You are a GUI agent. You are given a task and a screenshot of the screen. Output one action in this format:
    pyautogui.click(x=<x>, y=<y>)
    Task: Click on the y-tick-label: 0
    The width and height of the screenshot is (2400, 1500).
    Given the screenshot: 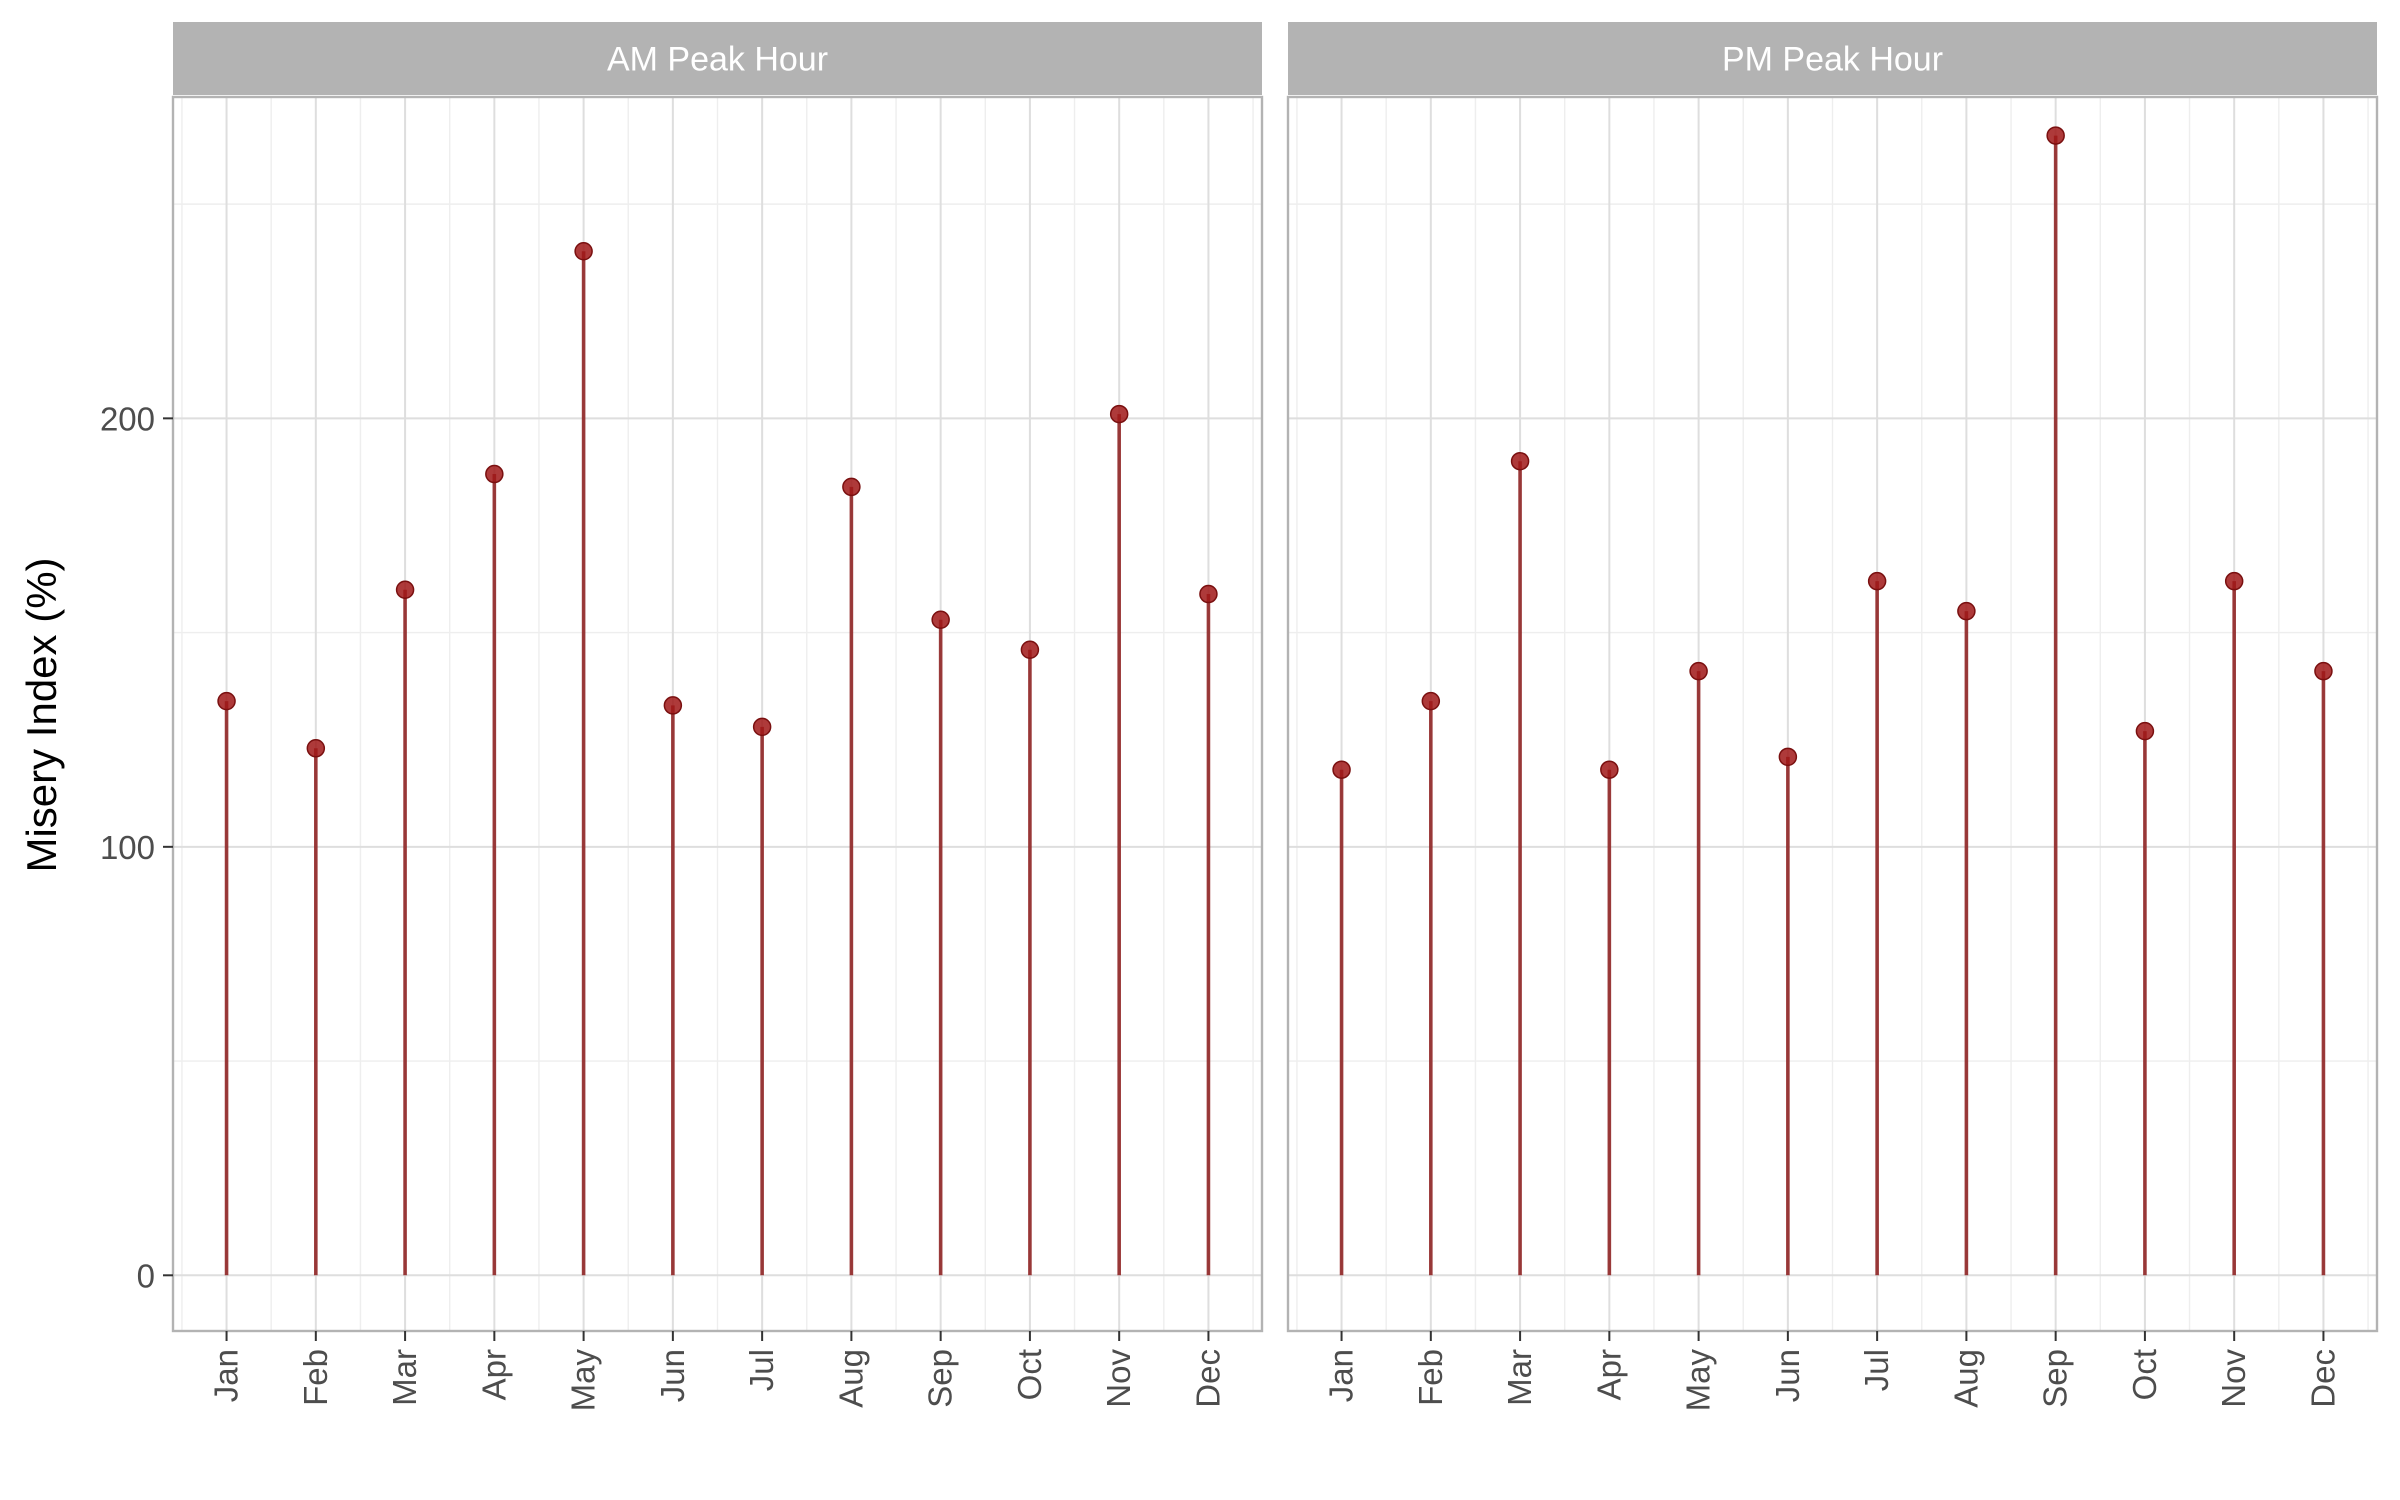 What is the action you would take?
    pyautogui.click(x=146, y=1275)
    